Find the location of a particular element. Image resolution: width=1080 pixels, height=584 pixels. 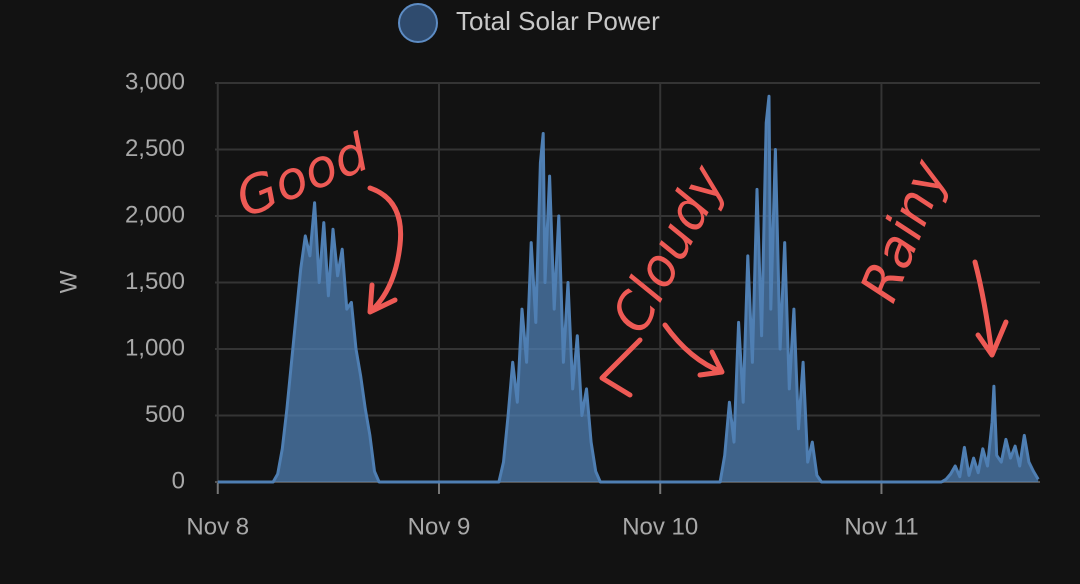

y-tick-label: 2,000 is located at coordinates (155, 214).